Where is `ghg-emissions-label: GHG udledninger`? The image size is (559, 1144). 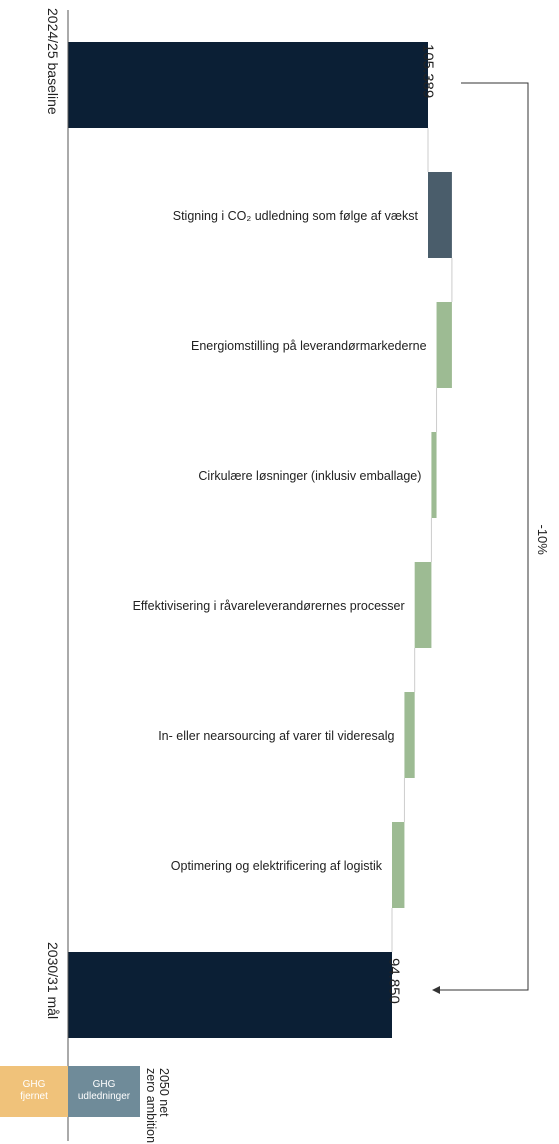 ghg-emissions-label: GHG udledninger is located at coordinates (104, 1090).